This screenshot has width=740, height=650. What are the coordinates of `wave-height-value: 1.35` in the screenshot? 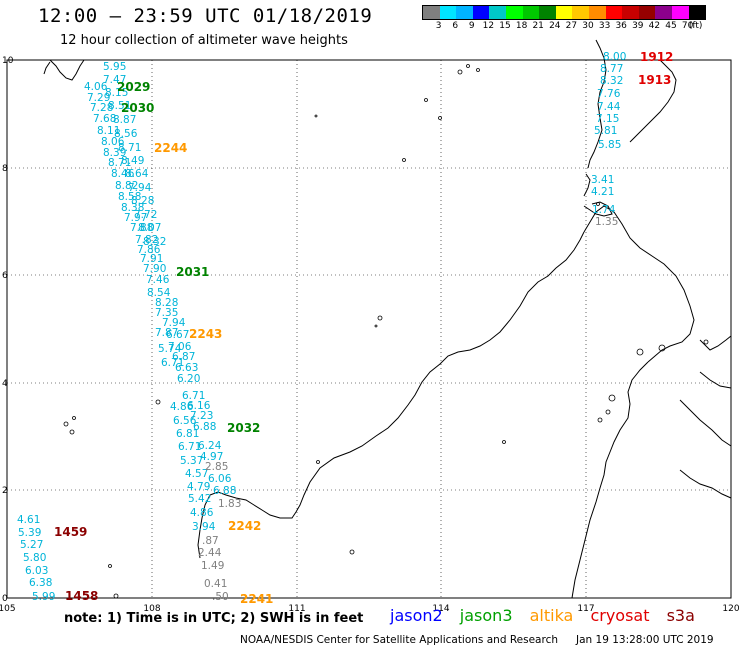 It's located at (606, 222).